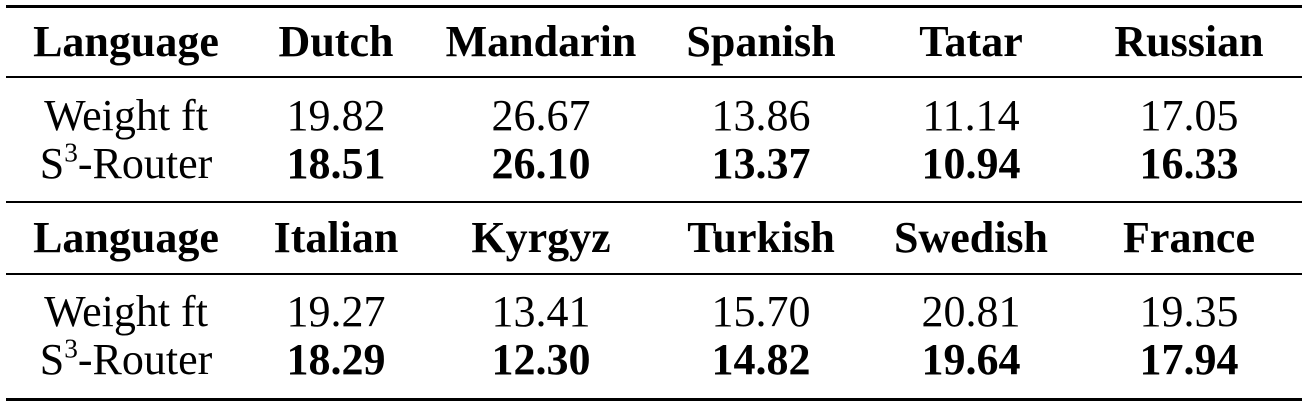 The height and width of the screenshot is (412, 1309). Describe the element at coordinates (761, 163) in the screenshot. I see `table-cell-best: 13.37` at that location.